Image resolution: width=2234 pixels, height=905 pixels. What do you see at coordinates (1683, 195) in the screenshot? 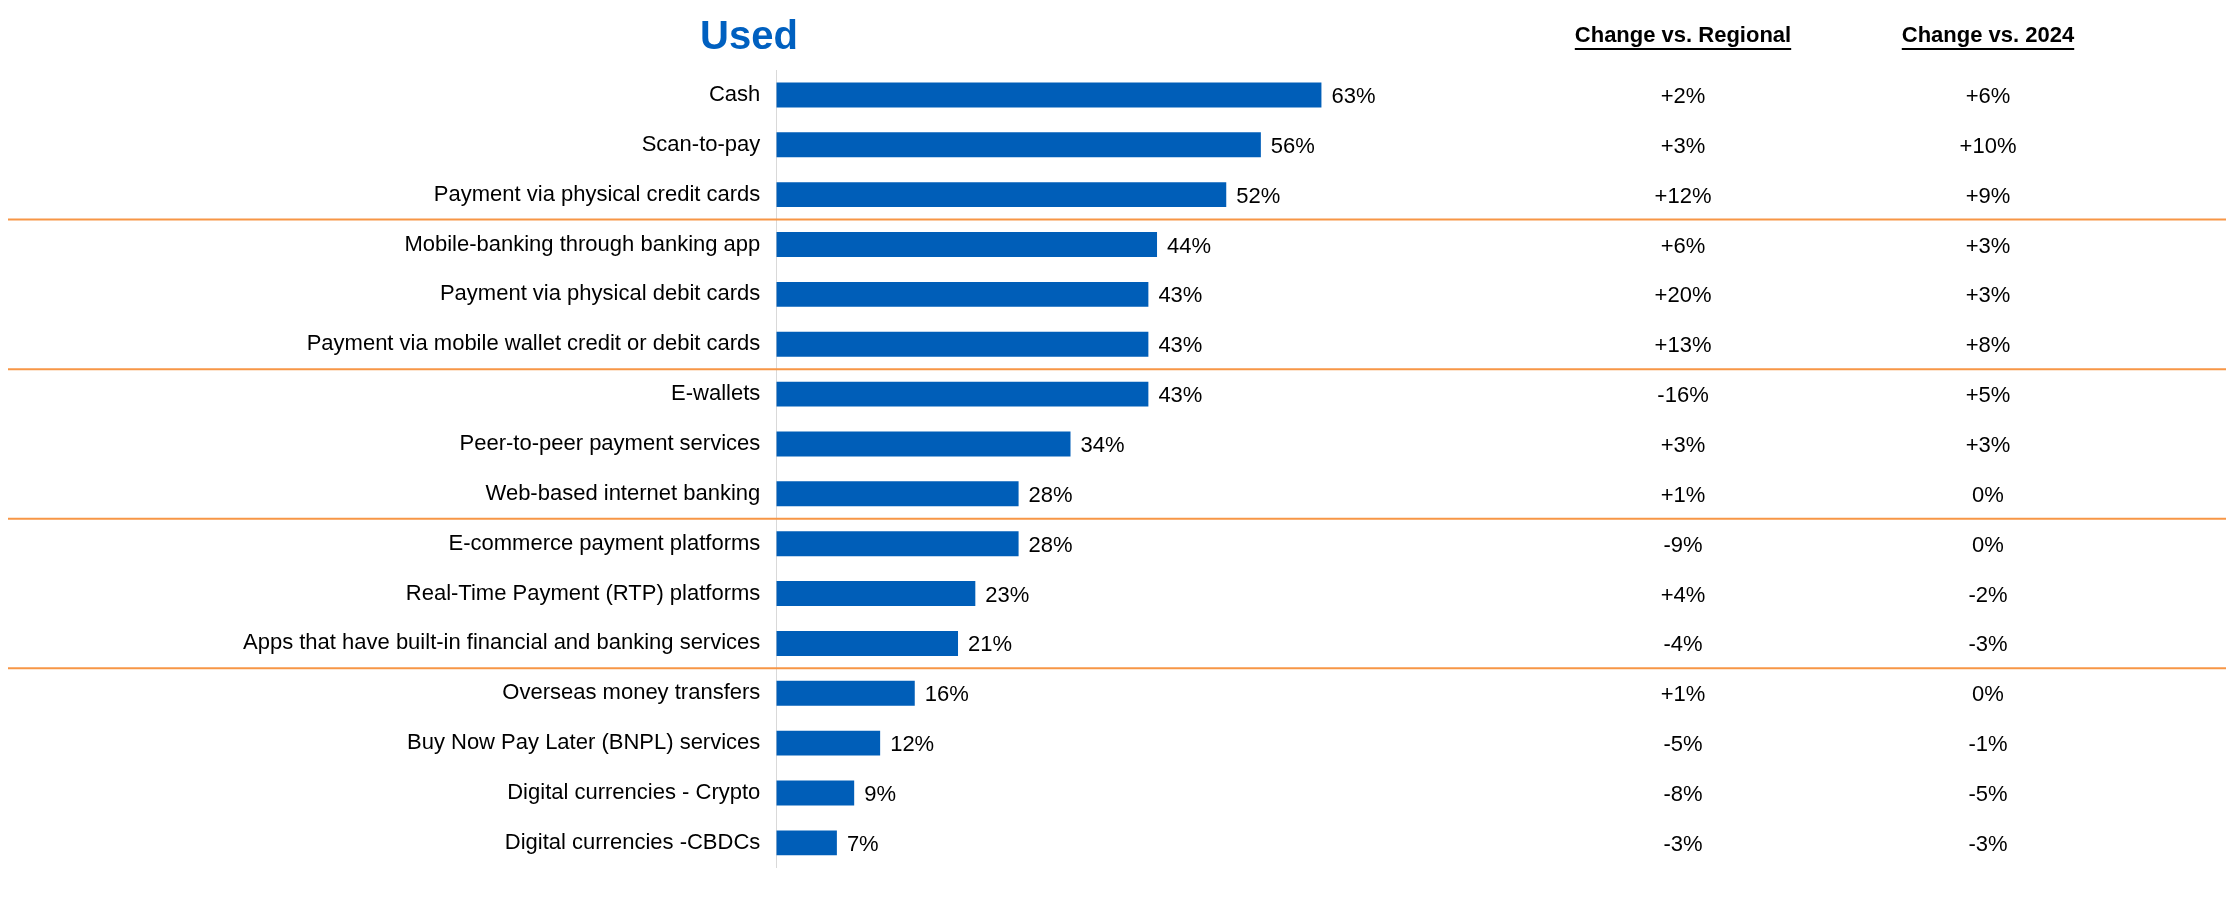
I see `text: +12%` at bounding box center [1683, 195].